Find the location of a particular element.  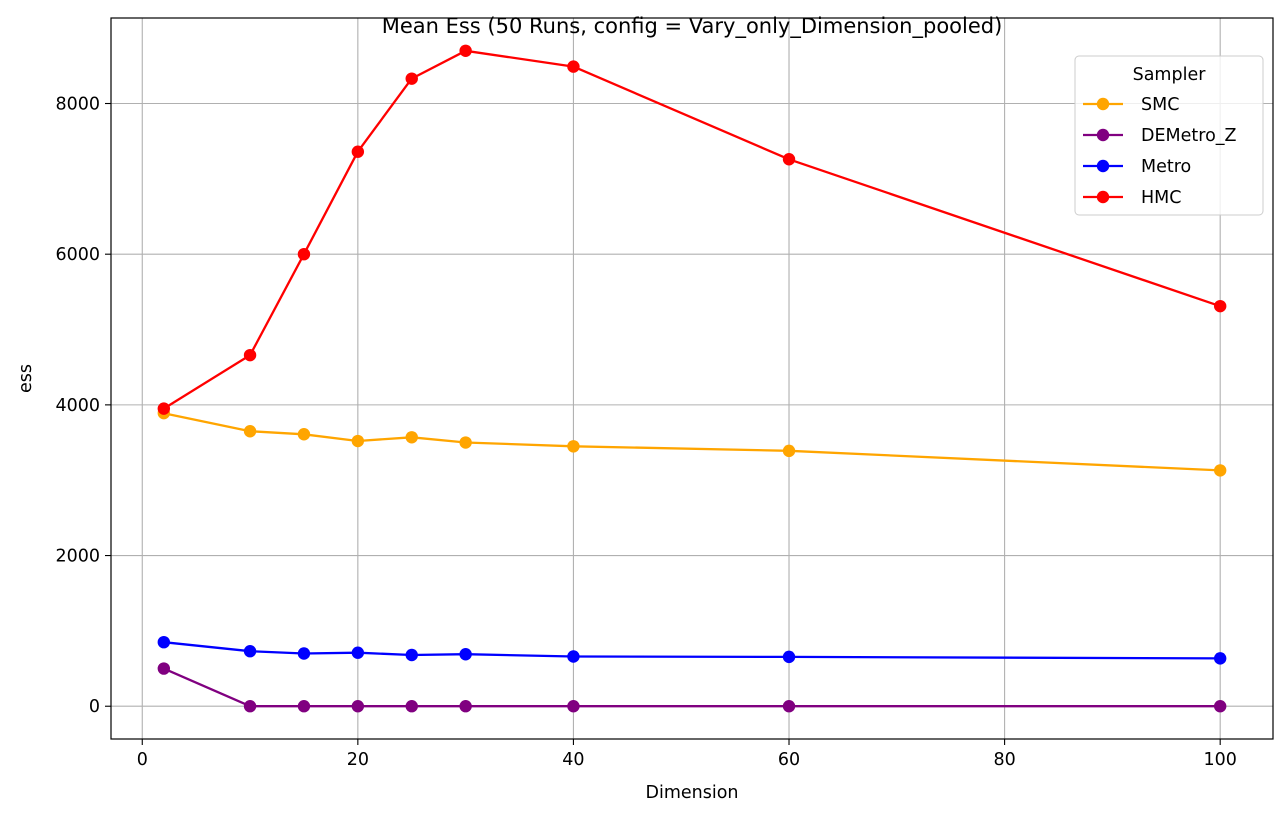

legend-label: SMC is located at coordinates (1160, 105).